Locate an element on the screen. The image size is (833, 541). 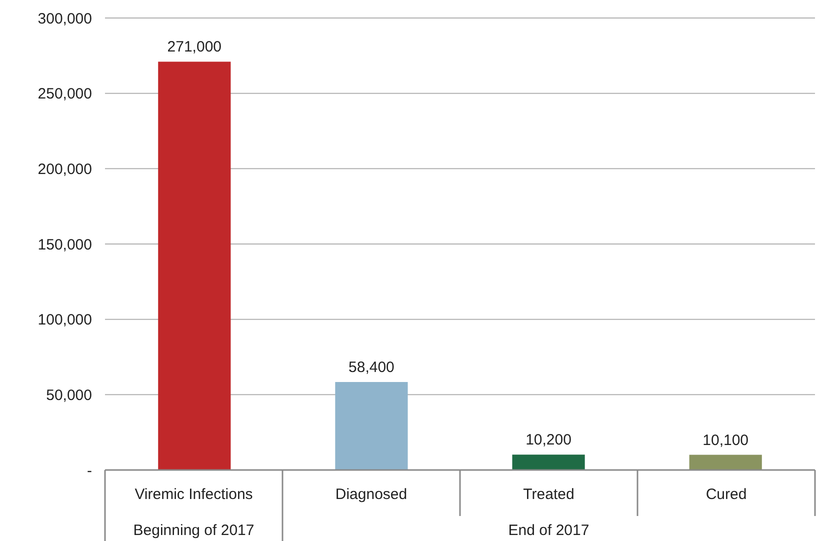
y-tick-label: - is located at coordinates (89, 471).